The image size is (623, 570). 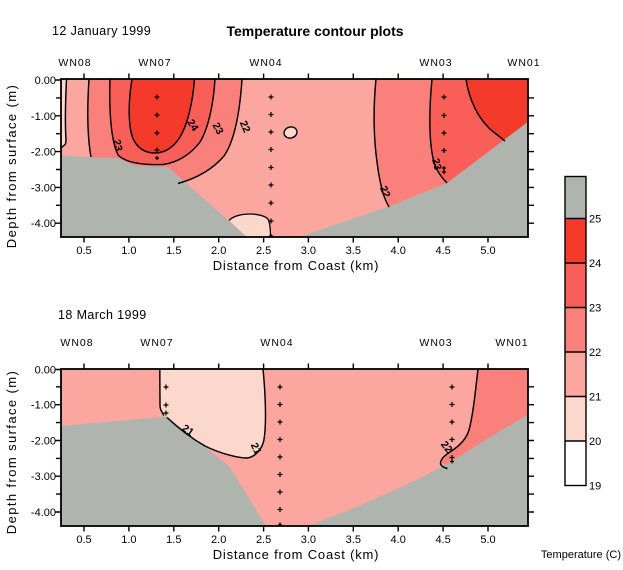 What do you see at coordinates (102, 315) in the screenshot?
I see `svg-text: 18 March 1999` at bounding box center [102, 315].